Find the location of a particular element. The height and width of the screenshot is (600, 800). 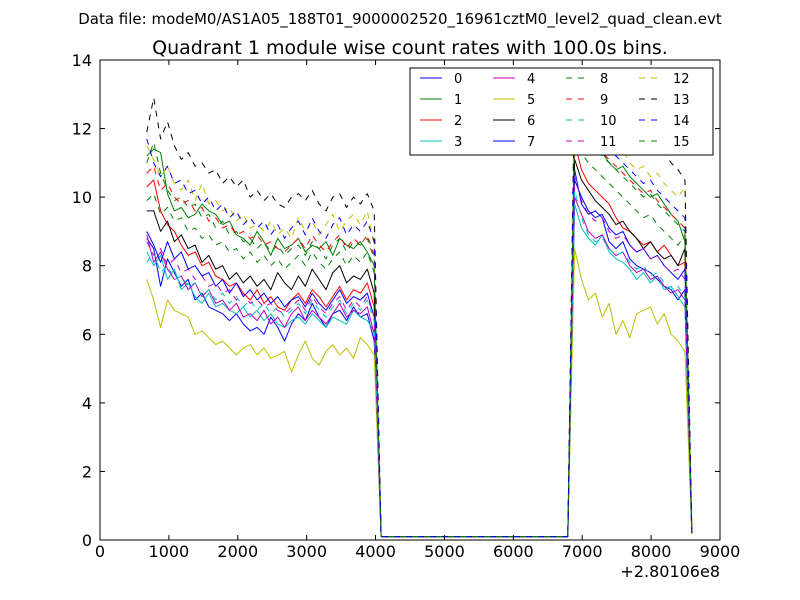

legend-label-13: 13 is located at coordinates (681, 100).